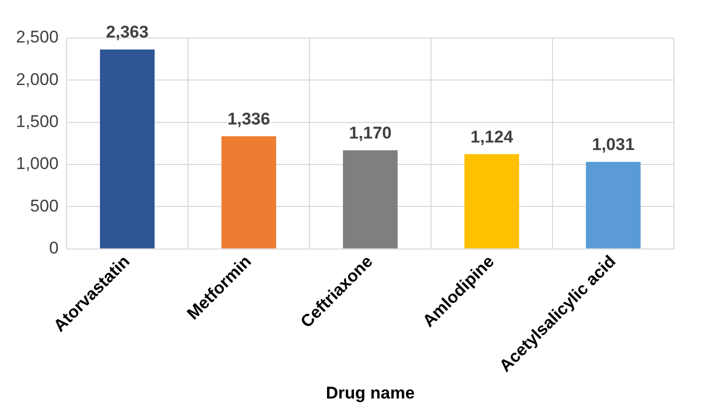  What do you see at coordinates (492, 136) in the screenshot?
I see `data-label: 1,124` at bounding box center [492, 136].